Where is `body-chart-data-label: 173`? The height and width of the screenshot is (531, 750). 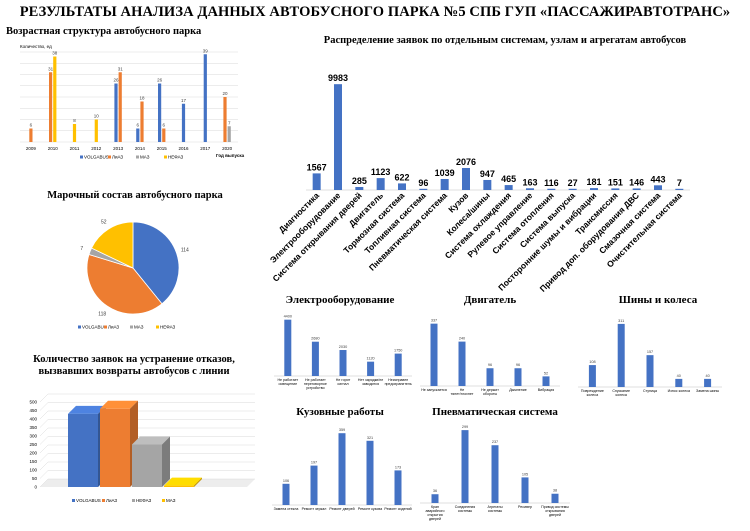 body-chart-data-label: 173 is located at coordinates (398, 467).